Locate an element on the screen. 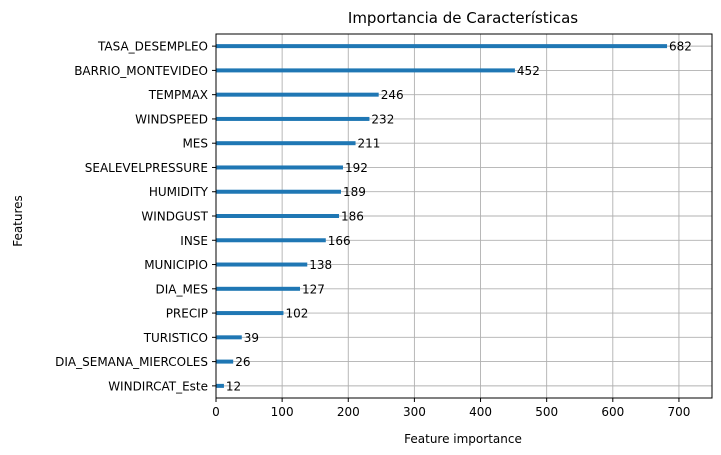  x-axis-label: Feature importance is located at coordinates (463, 439).